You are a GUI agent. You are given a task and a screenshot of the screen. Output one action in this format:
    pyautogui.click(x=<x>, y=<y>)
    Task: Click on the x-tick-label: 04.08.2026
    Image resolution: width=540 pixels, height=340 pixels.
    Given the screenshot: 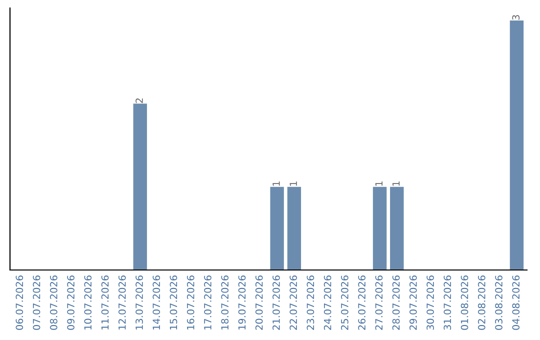 What is the action you would take?
    pyautogui.click(x=516, y=302)
    